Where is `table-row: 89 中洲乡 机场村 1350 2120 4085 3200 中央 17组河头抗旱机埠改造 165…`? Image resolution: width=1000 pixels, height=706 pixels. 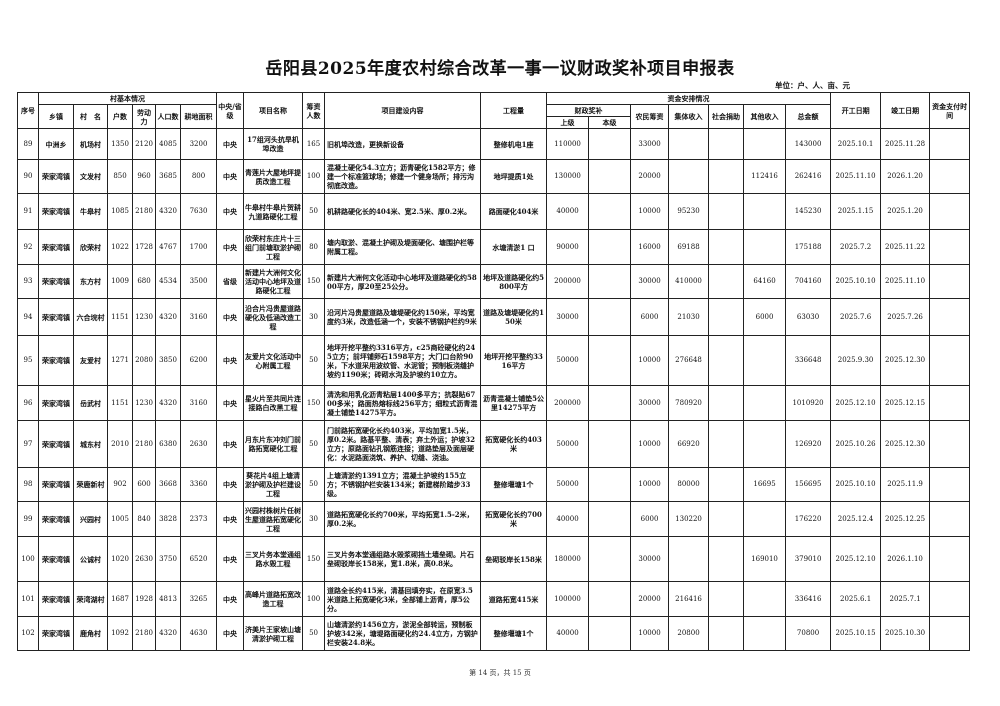 table-row: 89 中洲乡 机场村 1350 2120 4085 3200 中央 17组河头抗旱机埠改造 165… is located at coordinates (494, 144).